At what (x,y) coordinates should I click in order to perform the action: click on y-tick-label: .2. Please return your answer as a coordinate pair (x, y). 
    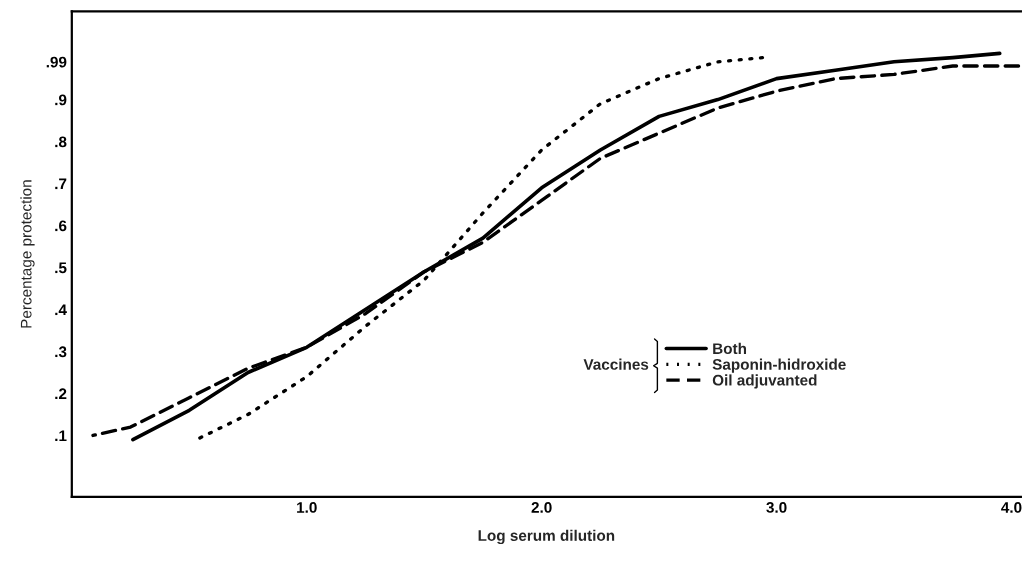
    Looking at the image, I should click on (61, 394).